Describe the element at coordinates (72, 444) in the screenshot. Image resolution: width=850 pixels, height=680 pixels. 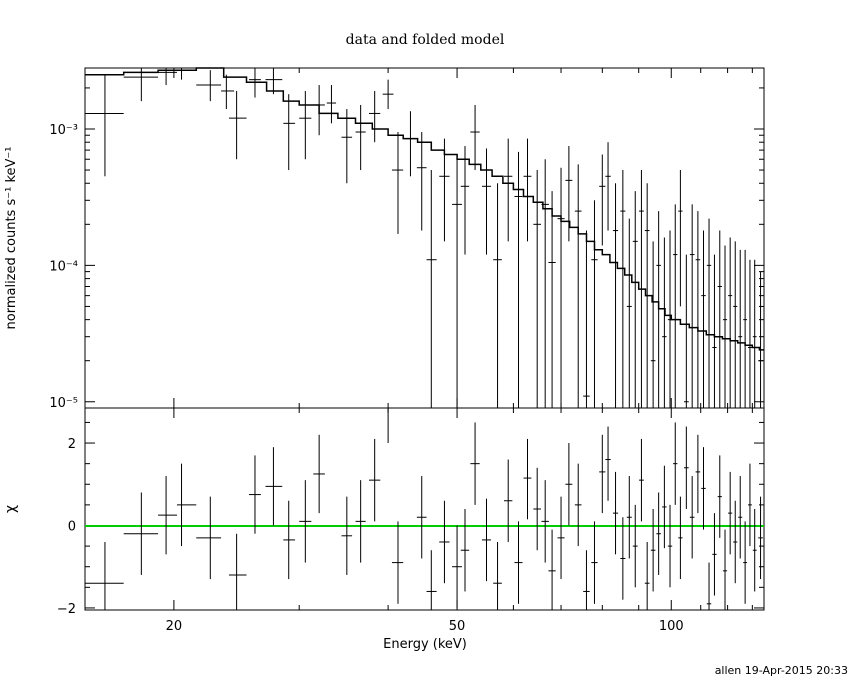
I see `y-tick-label-bottom: 2` at that location.